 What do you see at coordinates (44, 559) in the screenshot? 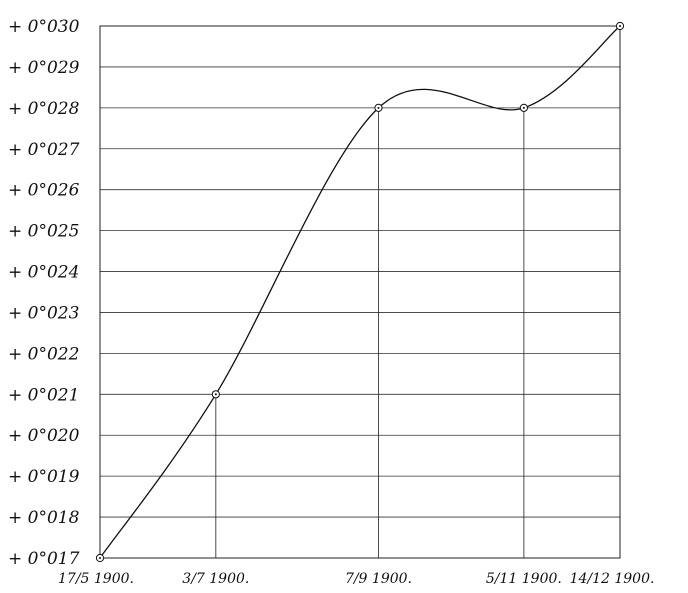
I see `y-tick-label: + 0°017` at bounding box center [44, 559].